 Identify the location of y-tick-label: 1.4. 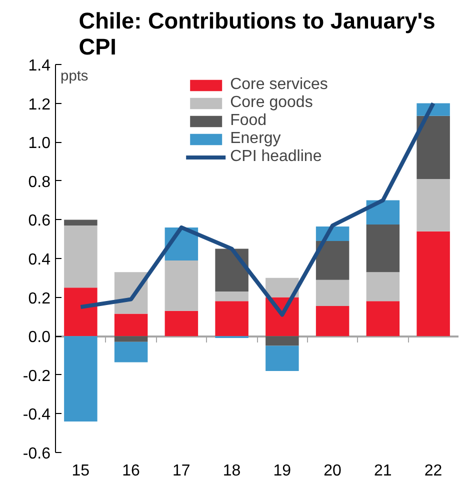
(39, 66).